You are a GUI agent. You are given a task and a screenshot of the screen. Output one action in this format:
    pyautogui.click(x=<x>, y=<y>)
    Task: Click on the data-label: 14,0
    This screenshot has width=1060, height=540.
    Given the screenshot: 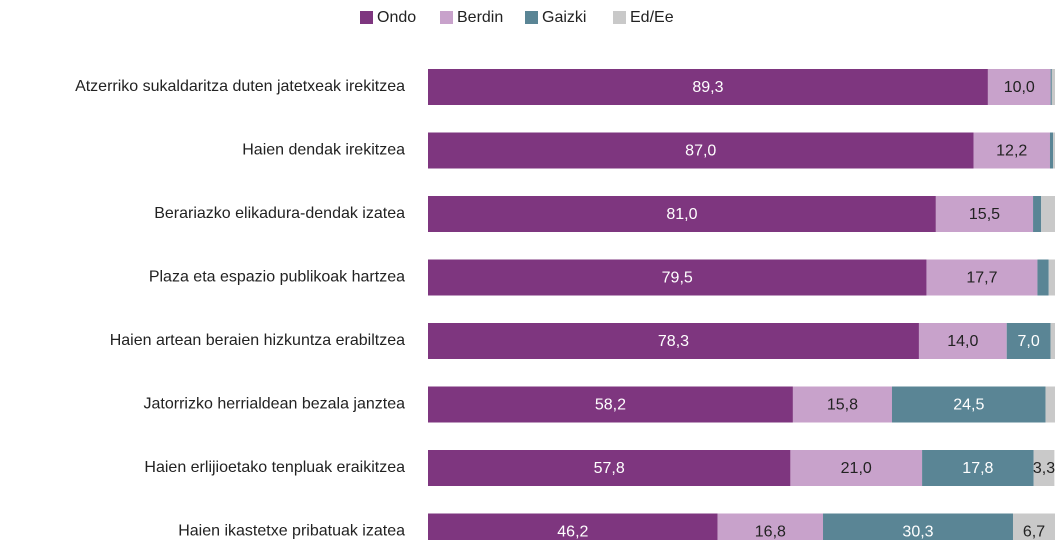 What is the action you would take?
    pyautogui.click(x=962, y=341)
    